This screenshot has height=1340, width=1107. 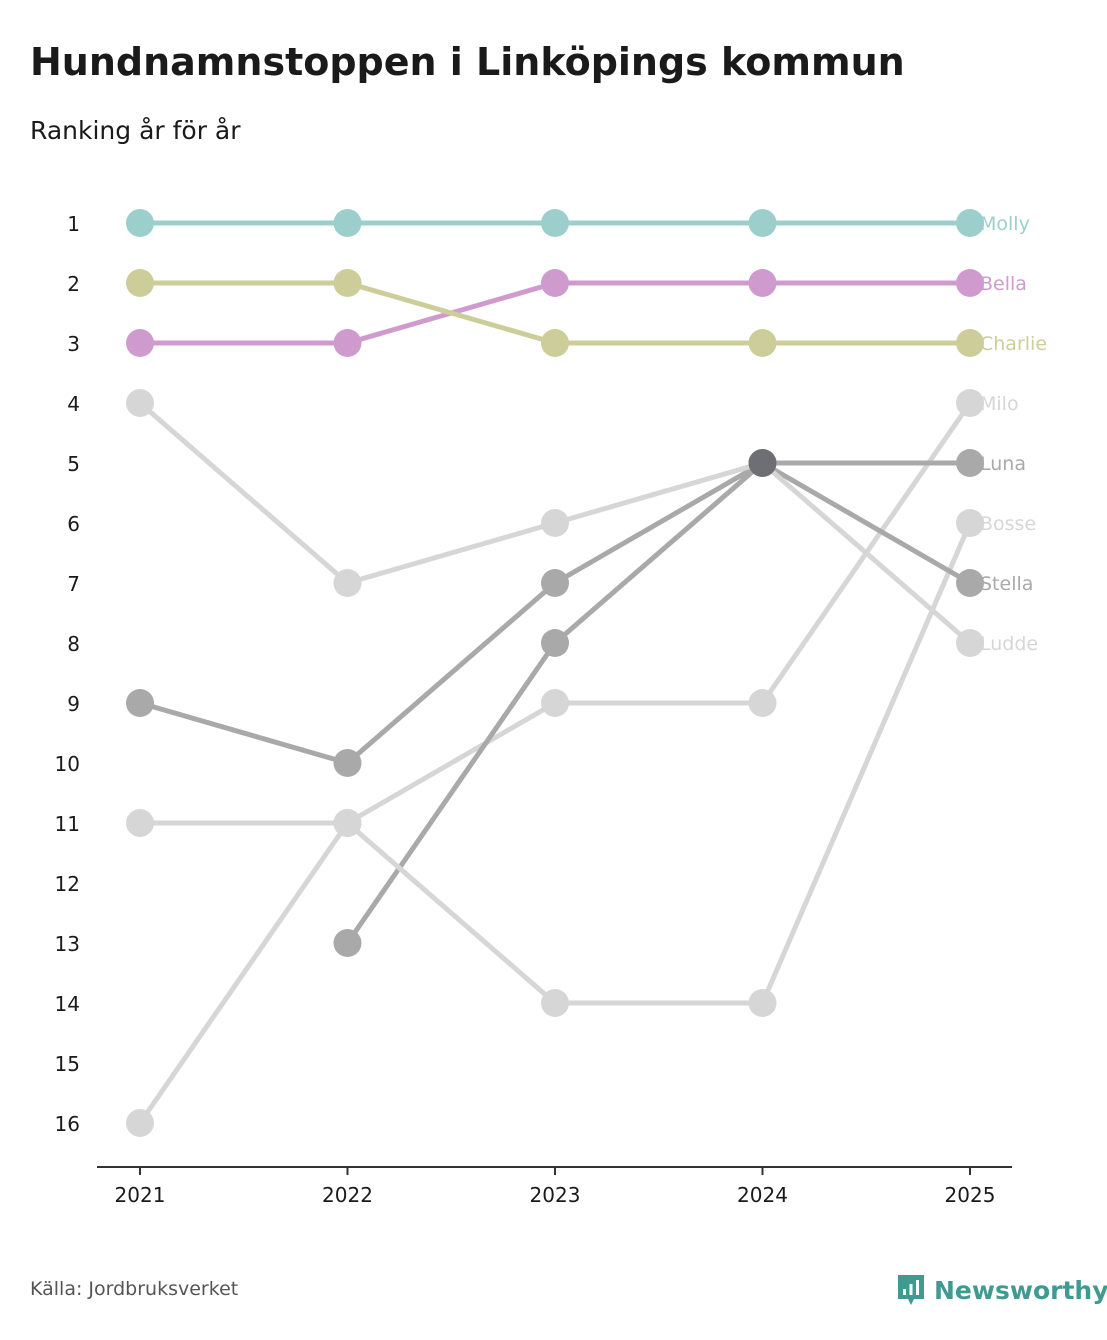 I want to click on series-line-charlie, so click(x=451, y=313).